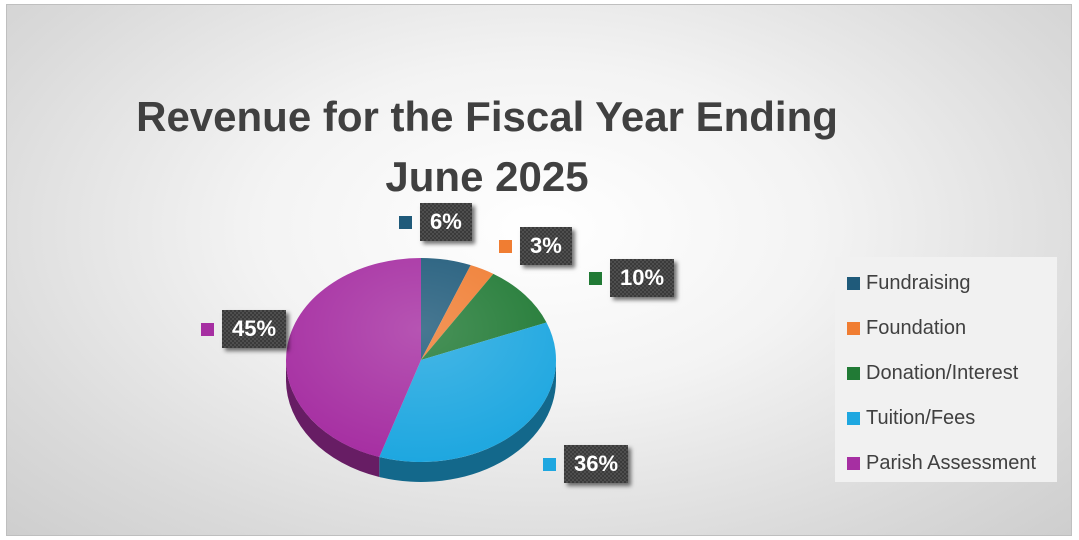  I want to click on pie-chart, so click(420, 370).